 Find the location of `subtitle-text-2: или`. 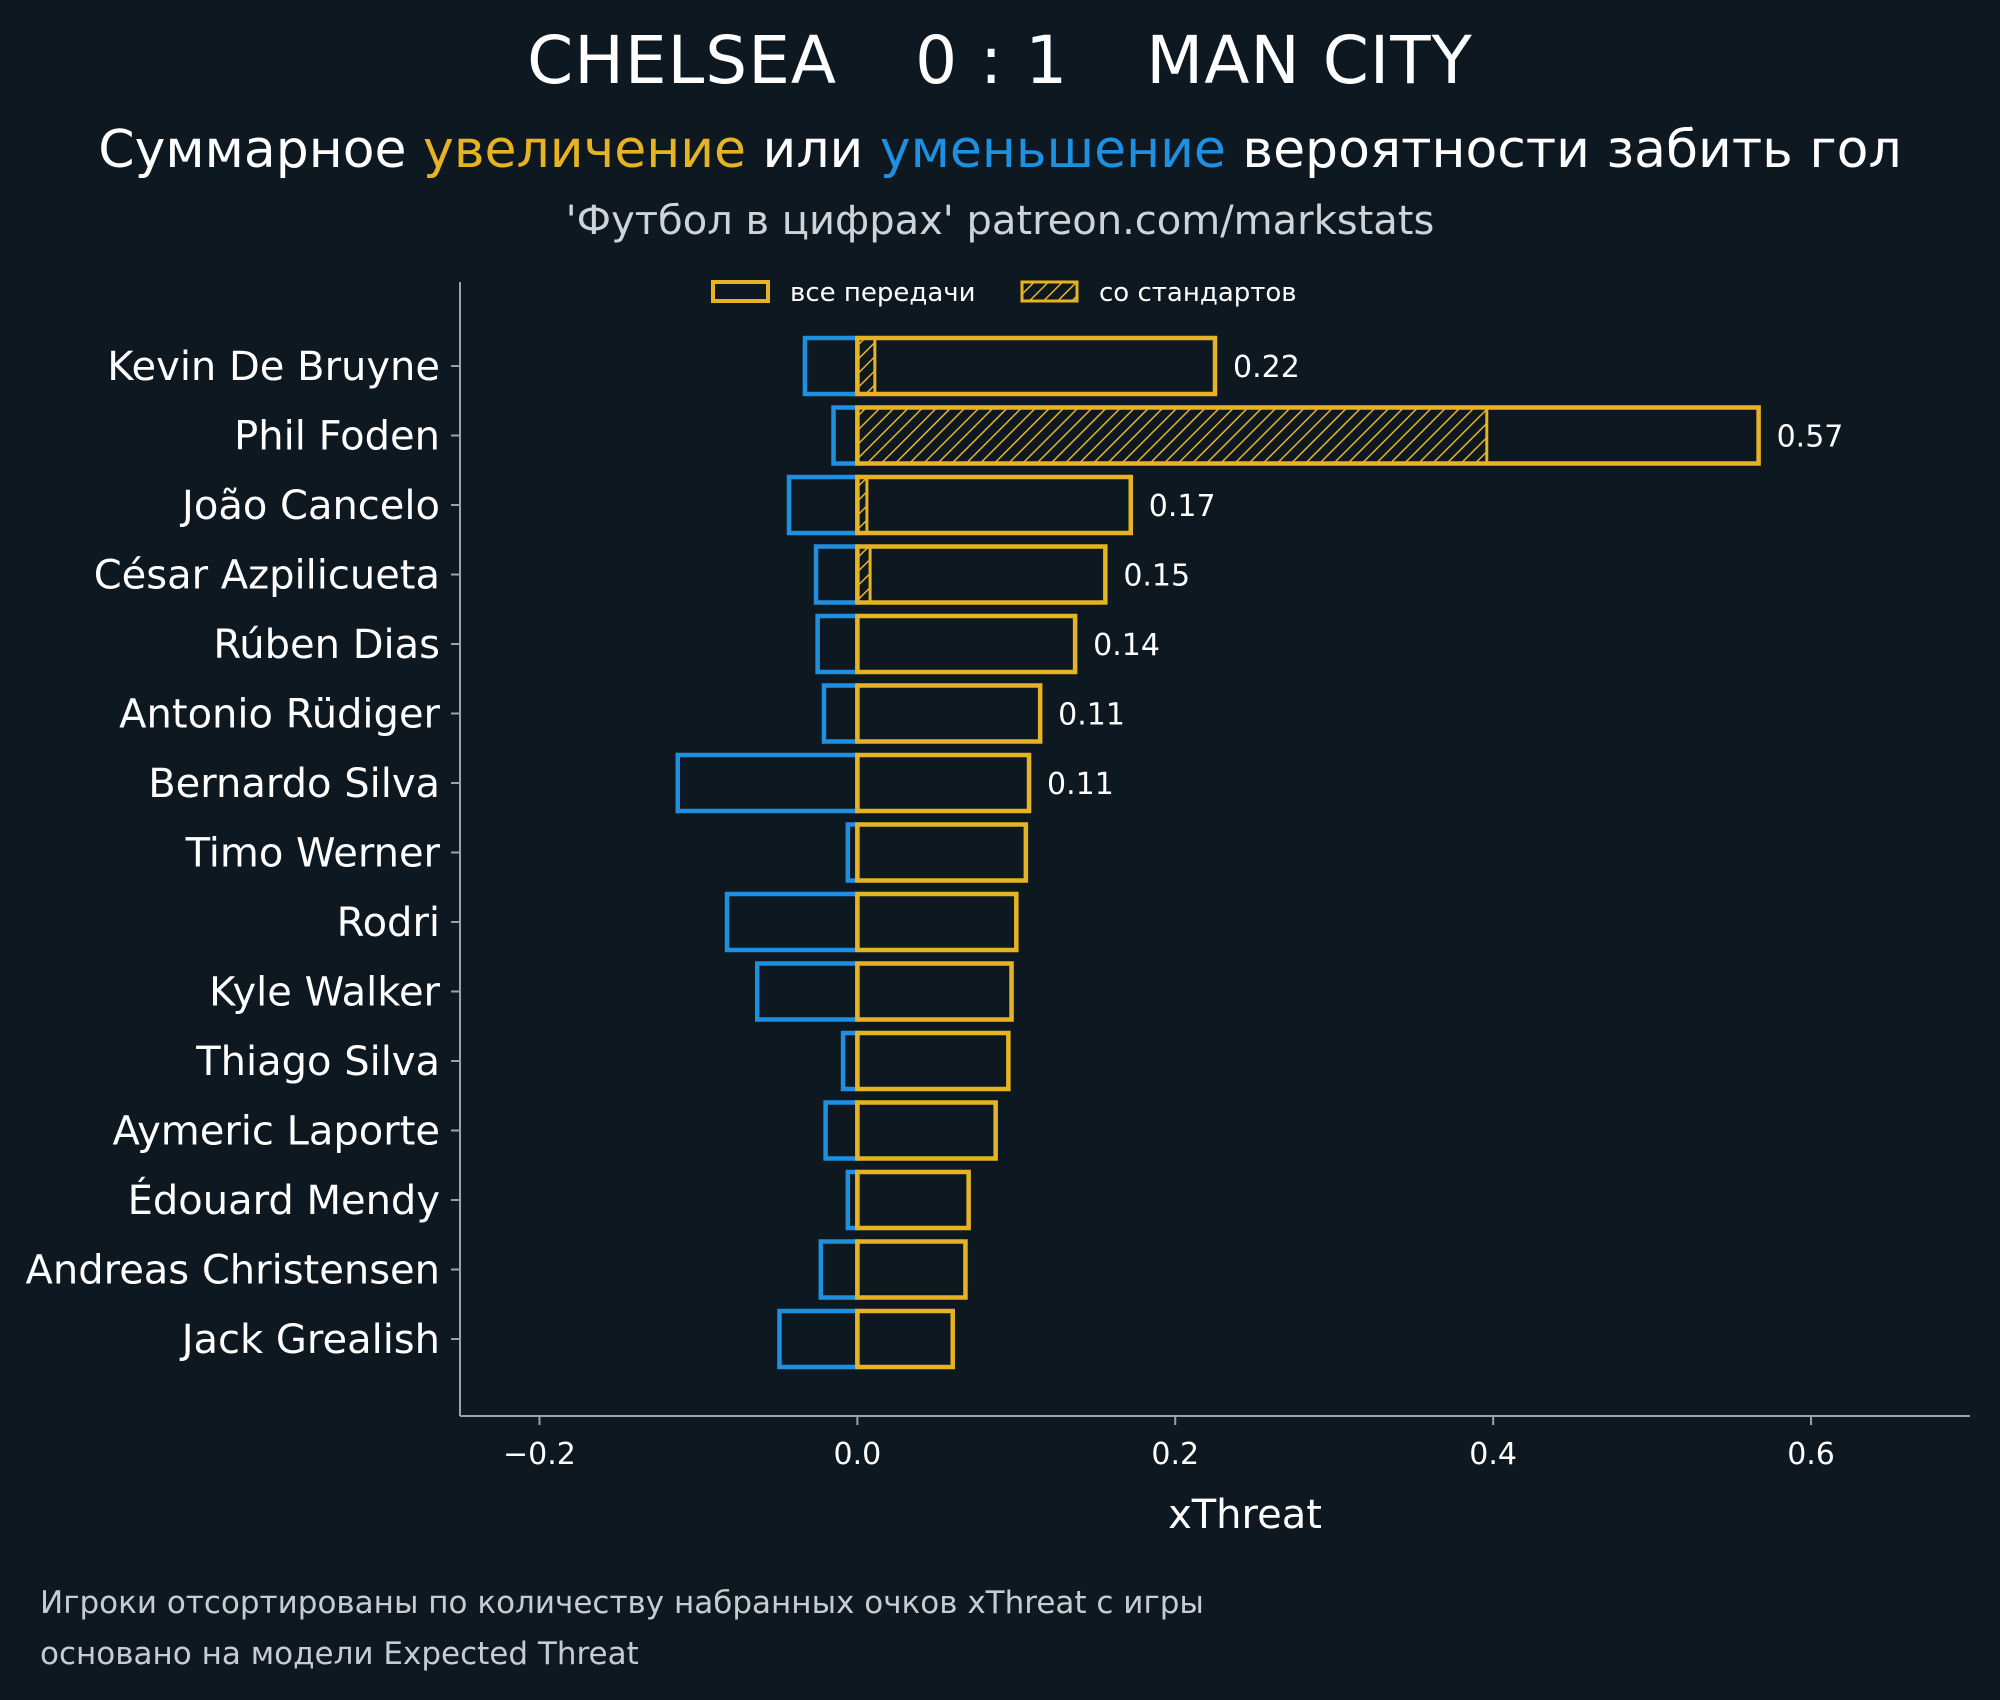

subtitle-text-2: или is located at coordinates (813, 150).